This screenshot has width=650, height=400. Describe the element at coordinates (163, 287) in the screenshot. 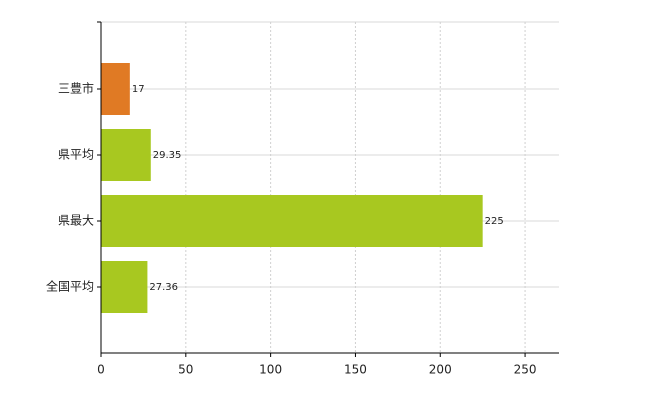

I see `value-label: 27.36` at that location.